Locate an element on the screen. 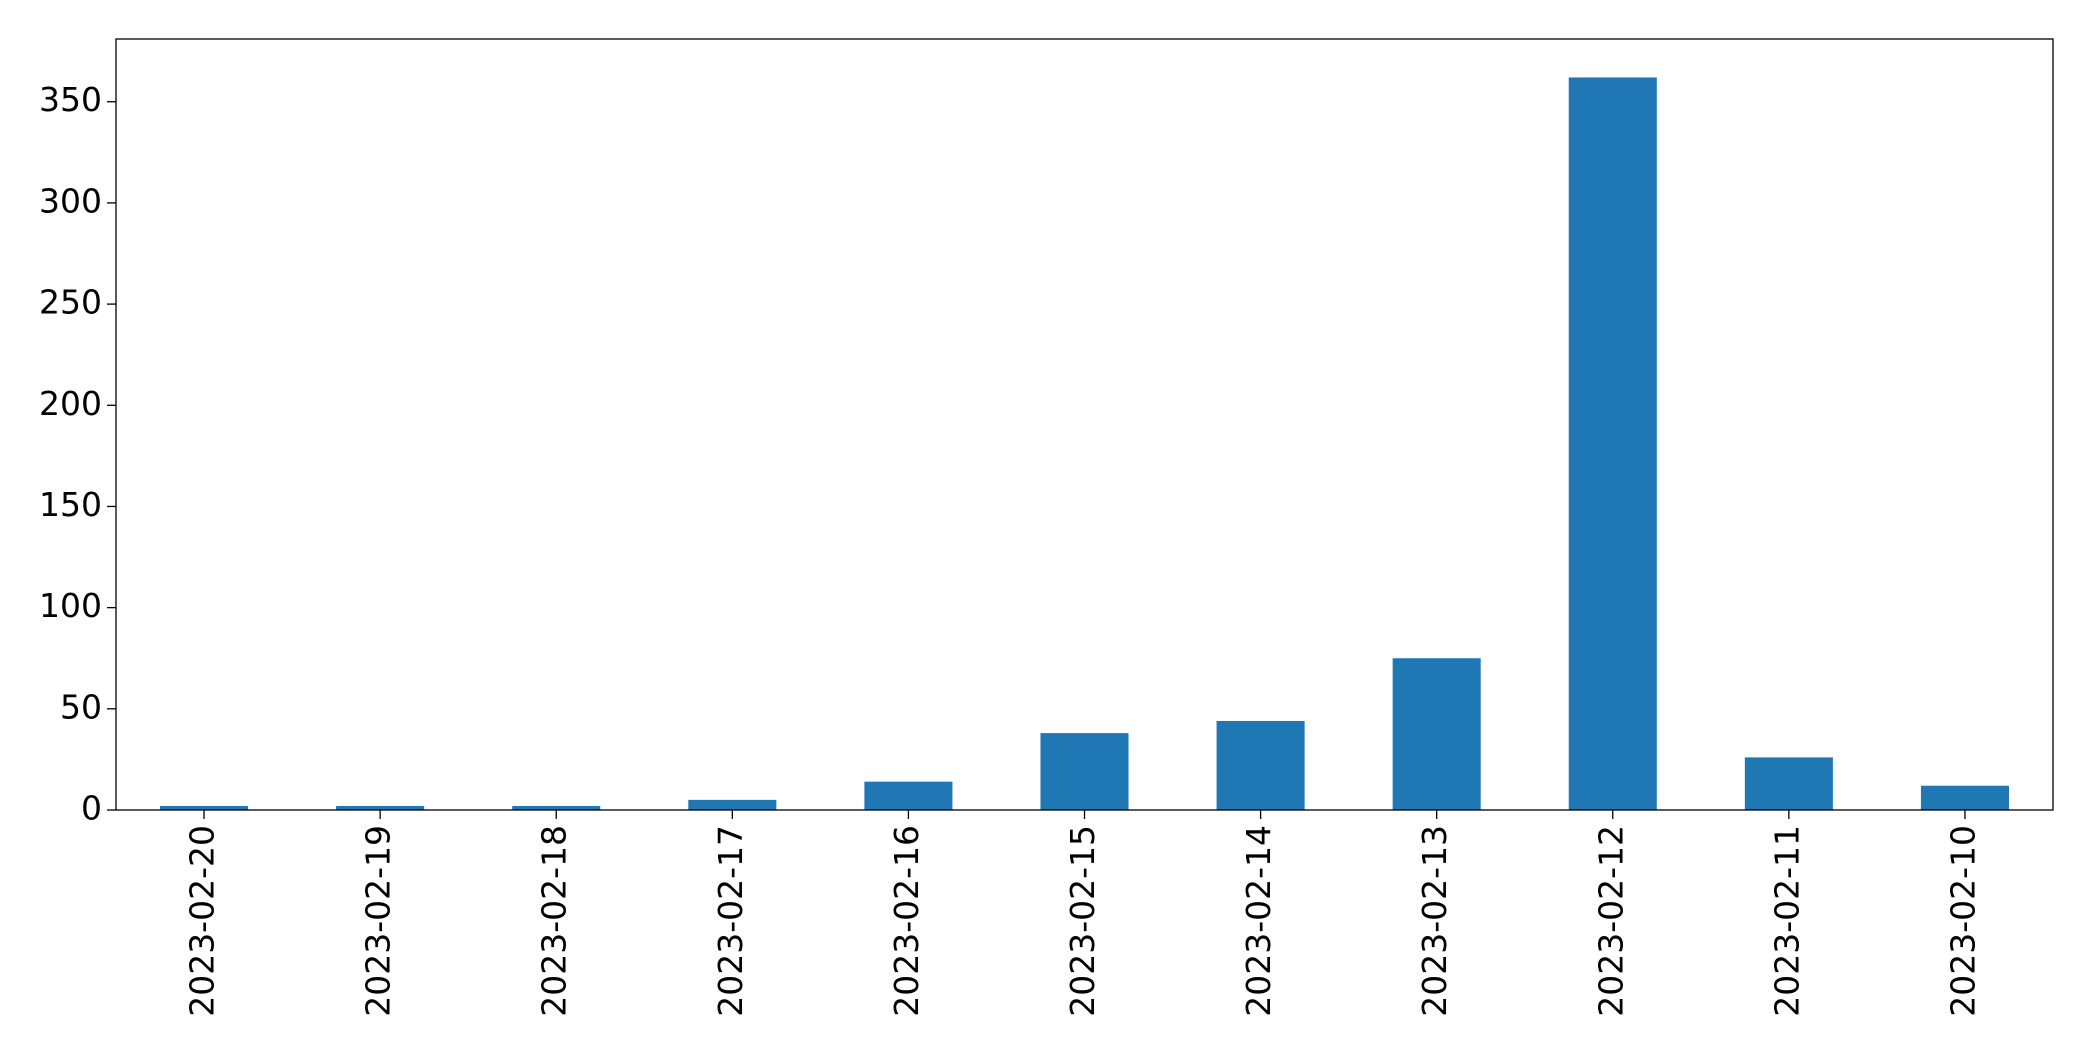  y-tick-label: 0 is located at coordinates (91, 808).